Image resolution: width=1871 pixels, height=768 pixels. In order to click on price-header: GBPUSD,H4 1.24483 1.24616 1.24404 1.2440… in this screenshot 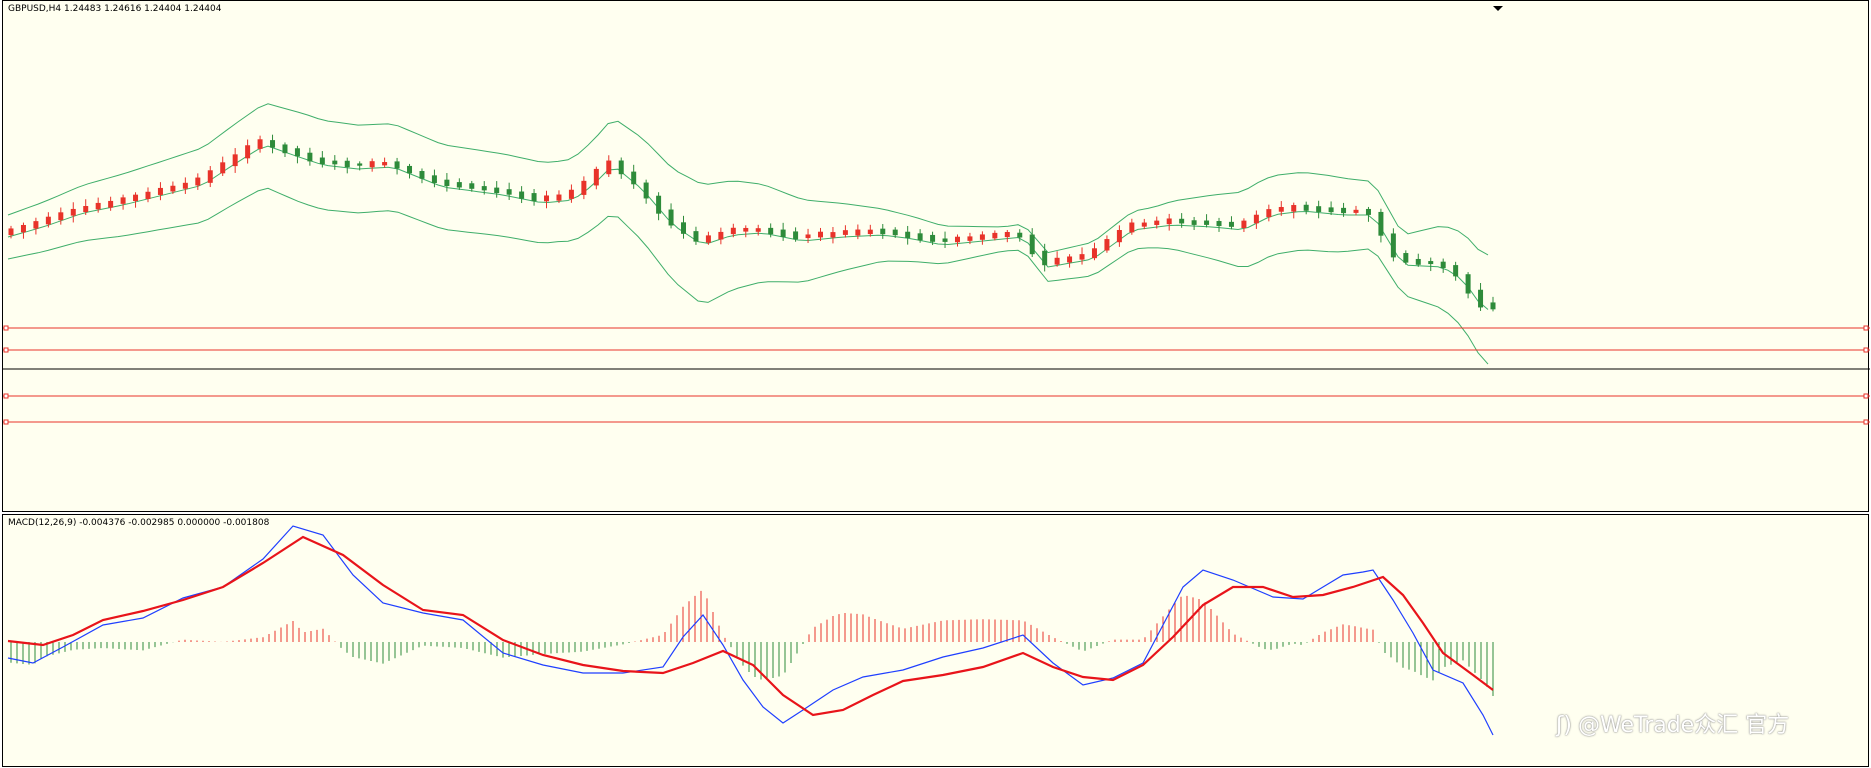, I will do `click(115, 9)`.